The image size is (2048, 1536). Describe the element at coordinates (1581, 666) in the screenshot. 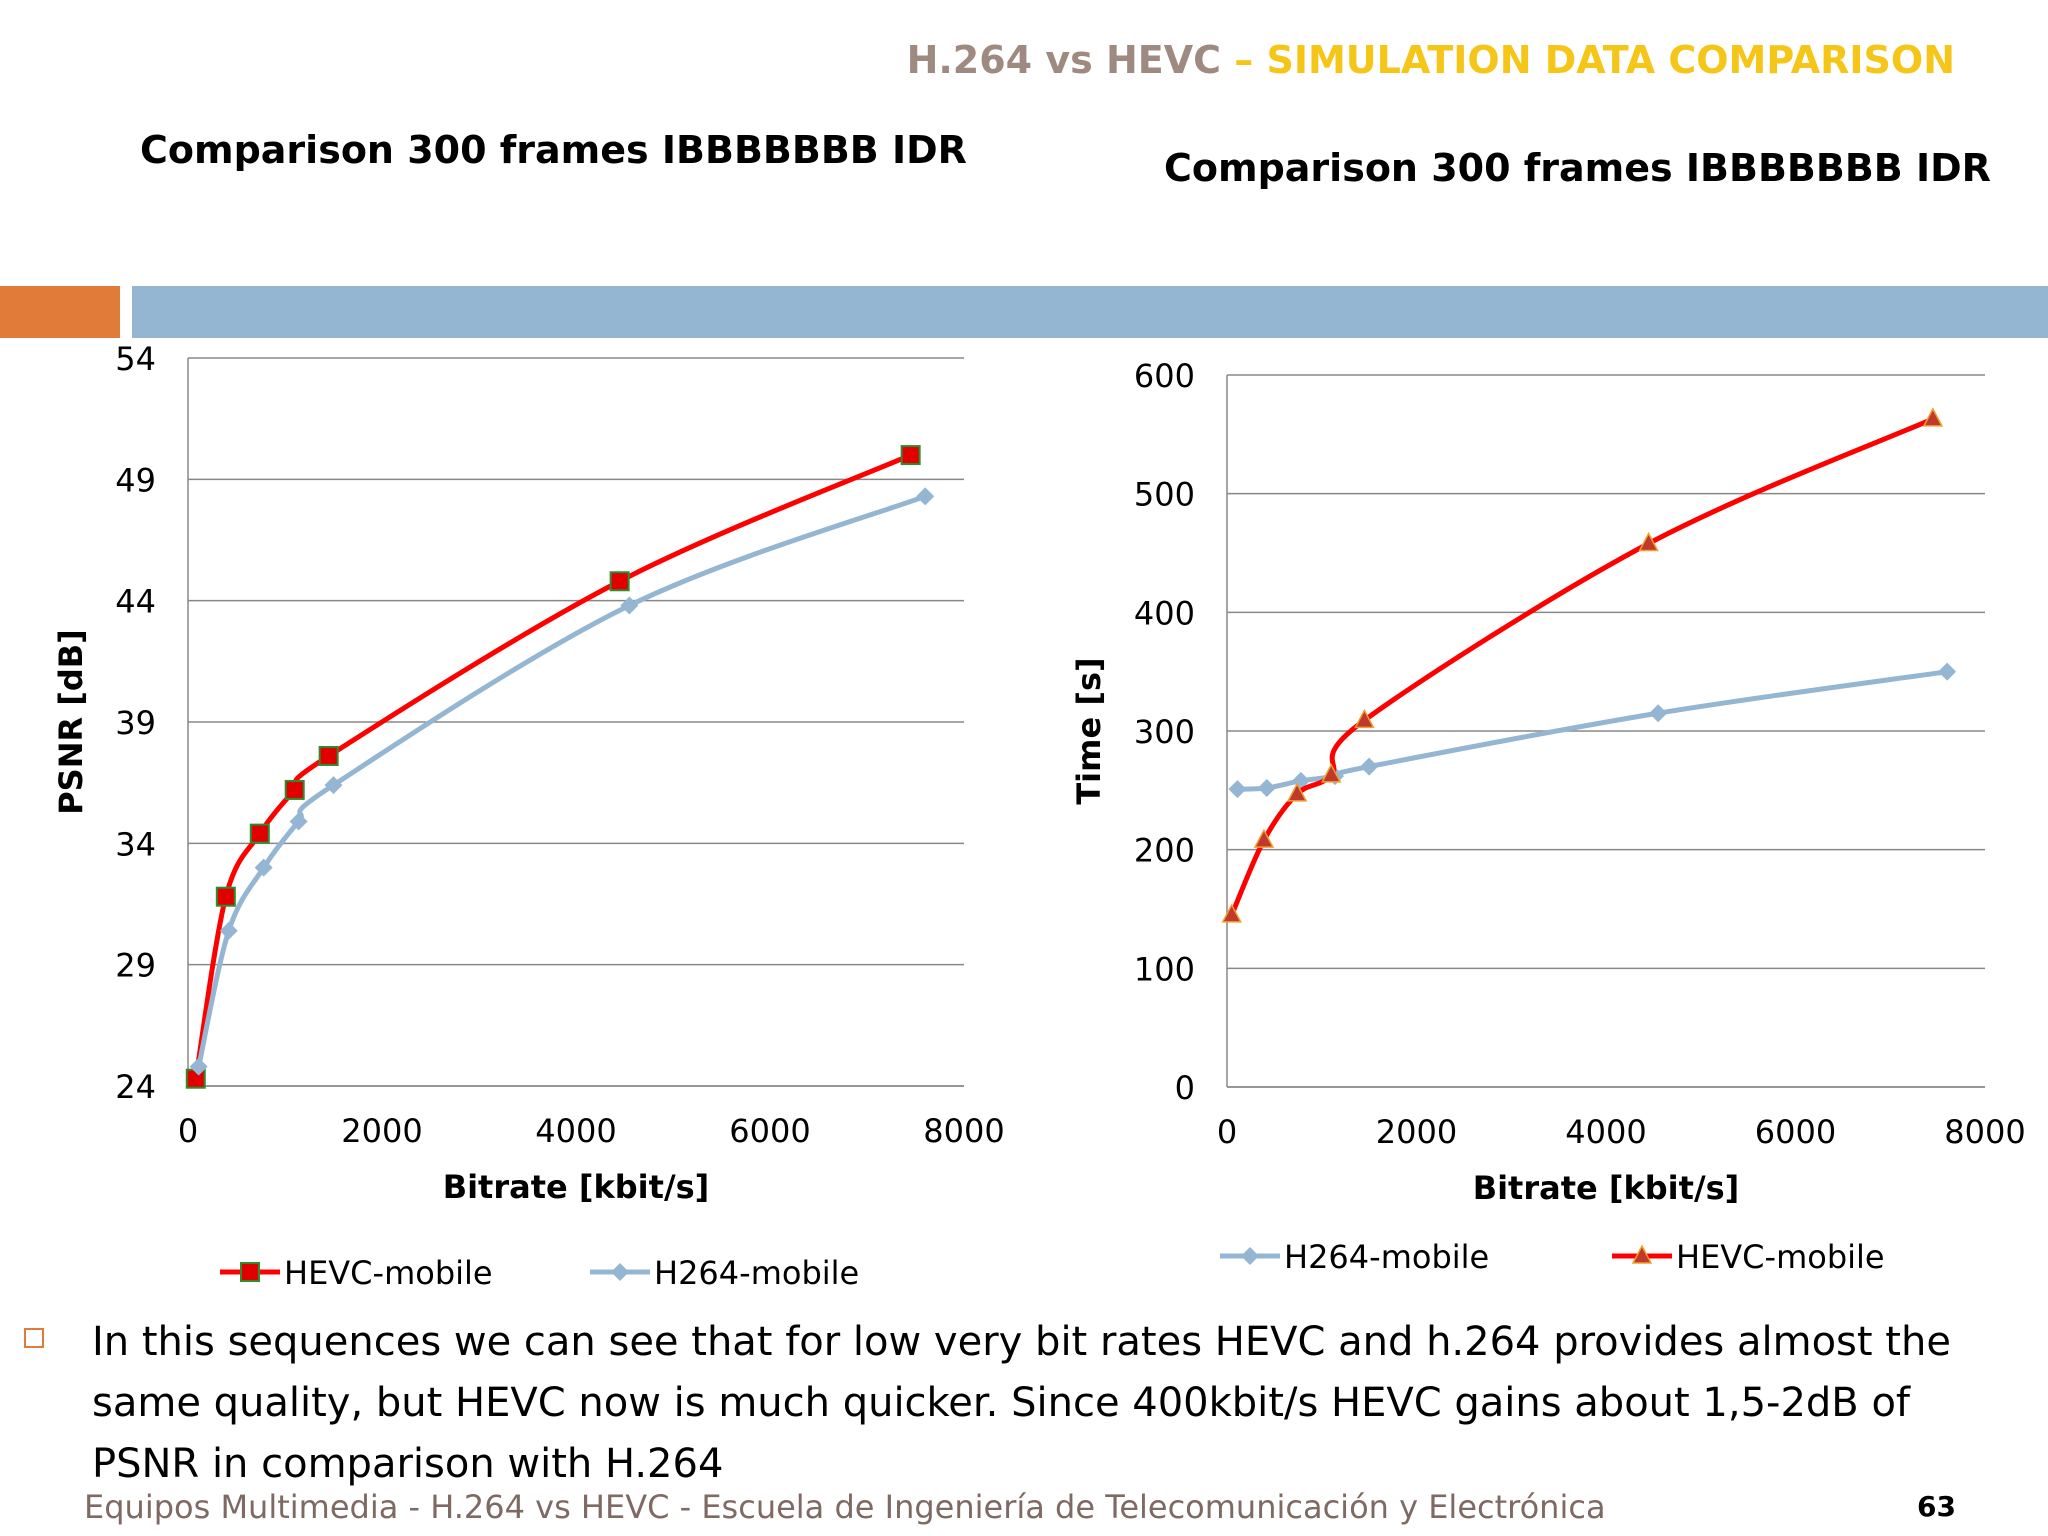

I see `time-series-line-HEVC-mobile` at that location.